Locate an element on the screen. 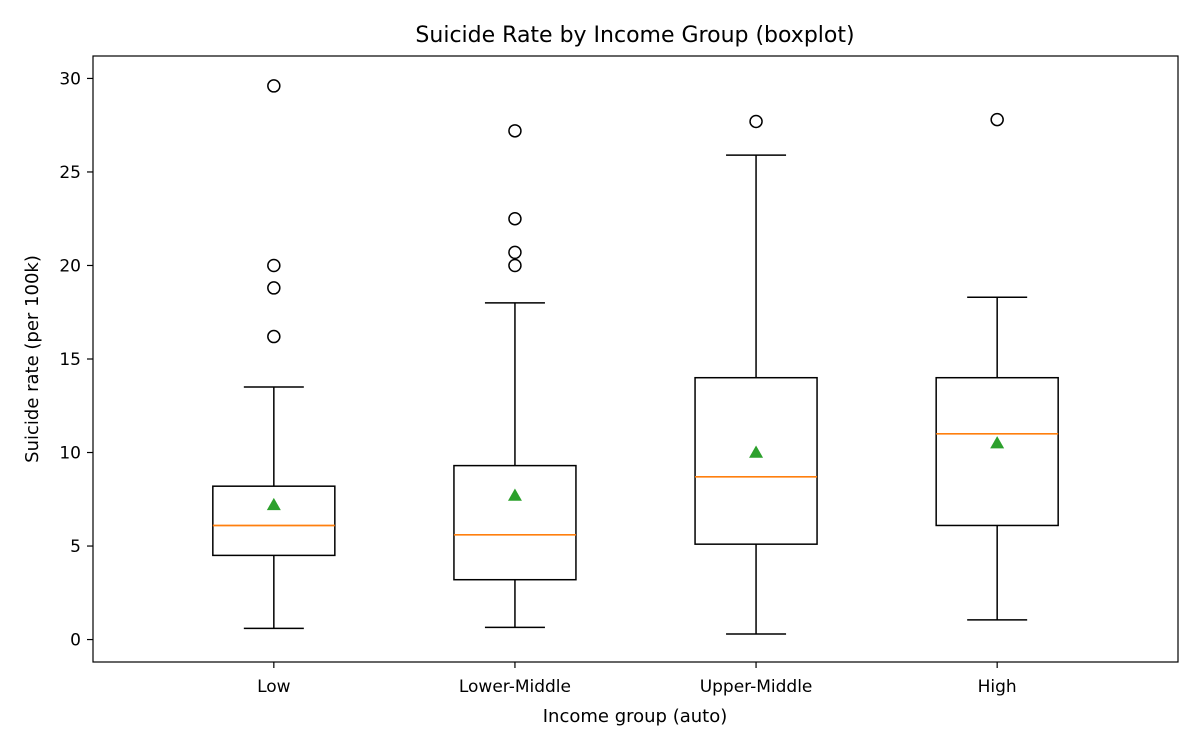  x-tick-label: Upper-Middle is located at coordinates (756, 687).